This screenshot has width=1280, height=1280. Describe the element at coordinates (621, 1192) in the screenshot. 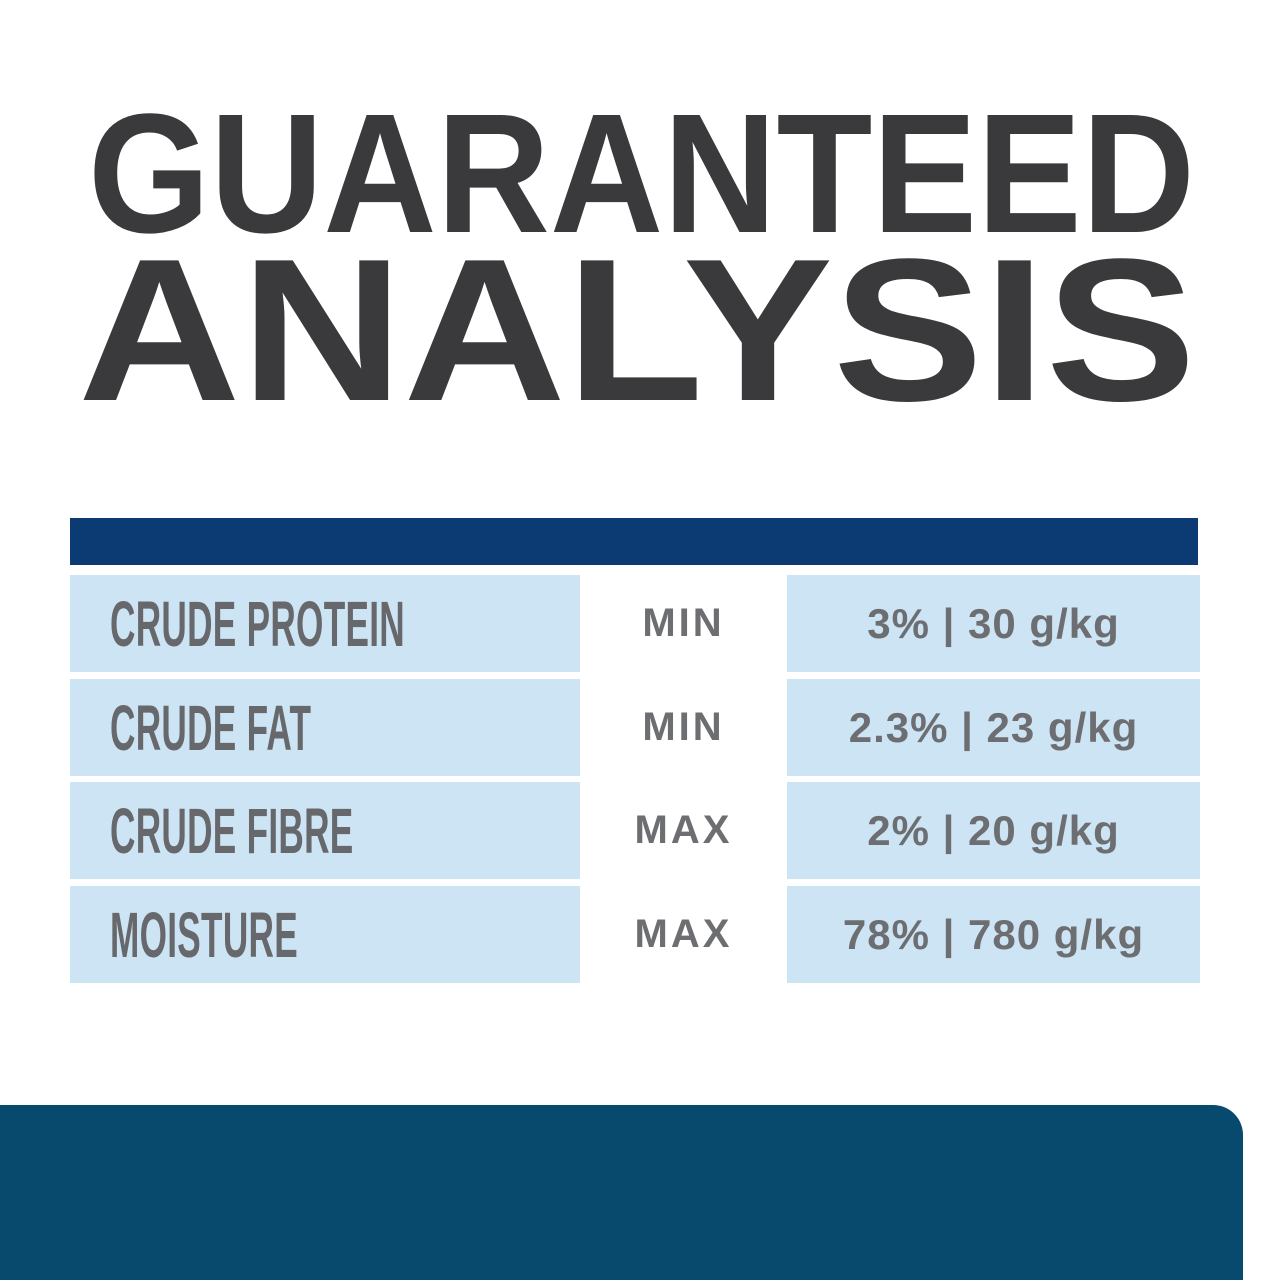

I see `footer-band` at that location.